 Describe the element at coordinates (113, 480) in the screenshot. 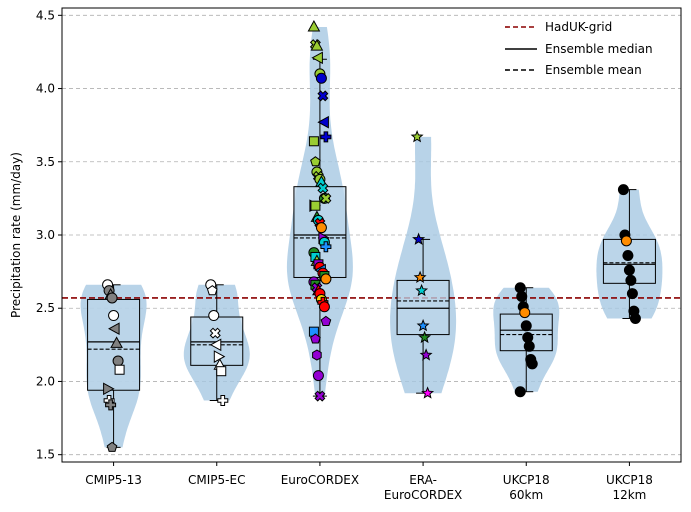

I see `x-tick-label: CMIP5-13` at that location.